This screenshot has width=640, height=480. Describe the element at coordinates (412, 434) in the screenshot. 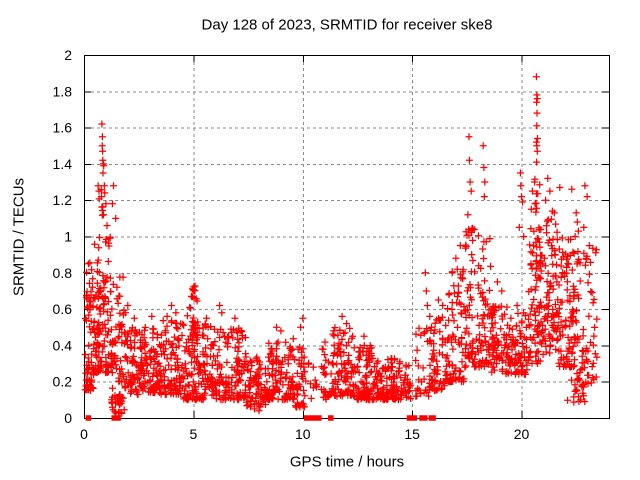

I see `x-tick-label: 15` at that location.